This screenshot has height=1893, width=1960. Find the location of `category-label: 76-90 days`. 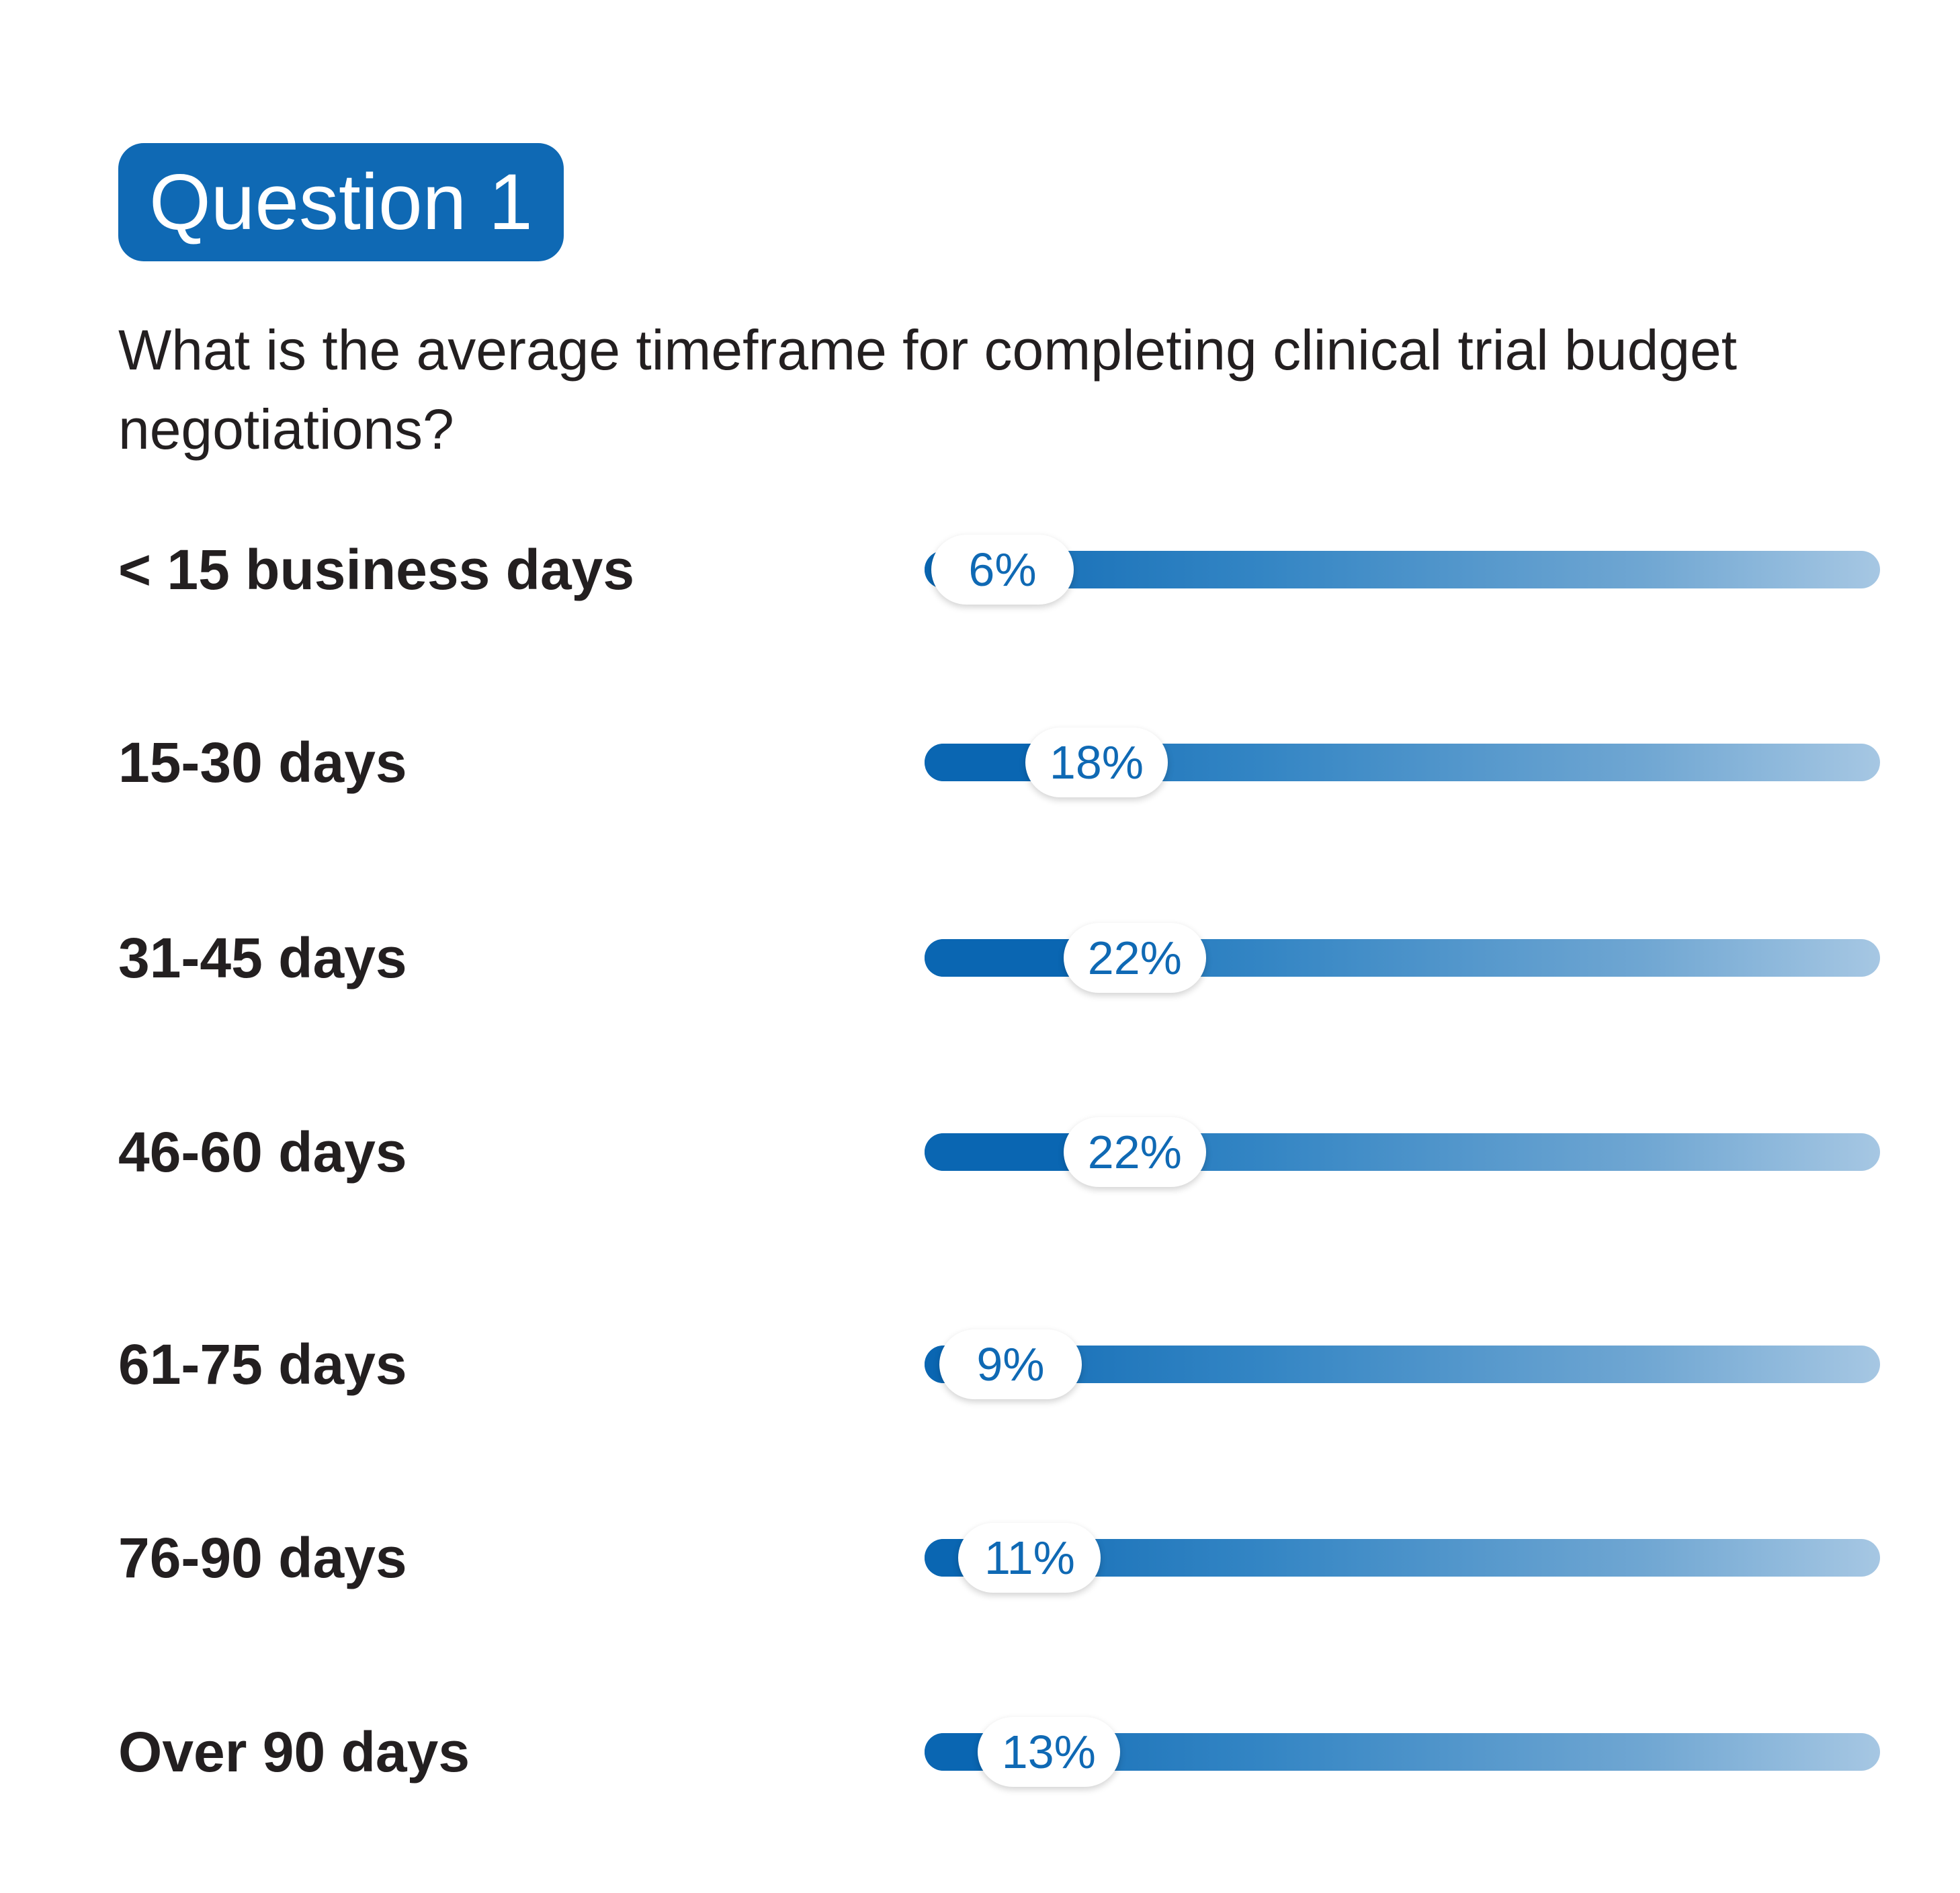

category-label: 76-90 days is located at coordinates (262, 1557).